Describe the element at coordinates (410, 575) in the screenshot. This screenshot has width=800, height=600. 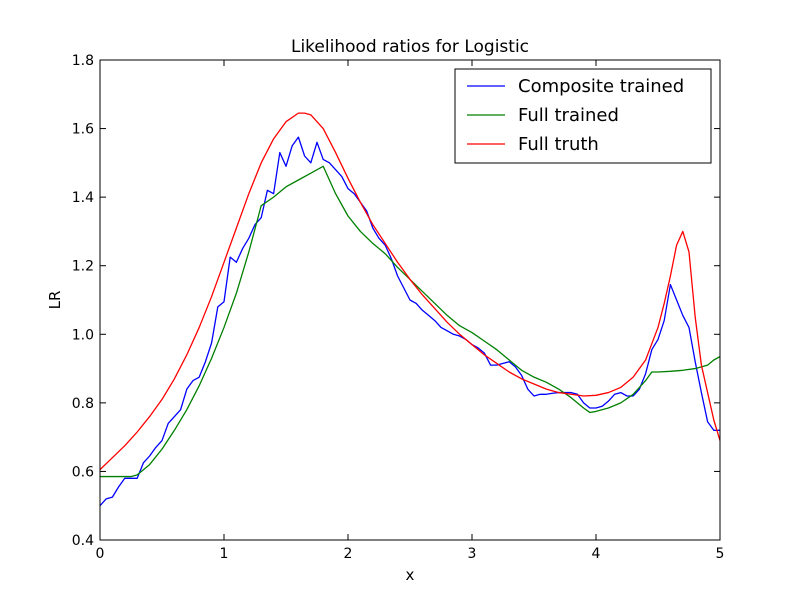
I see `x-axis-label: x` at that location.